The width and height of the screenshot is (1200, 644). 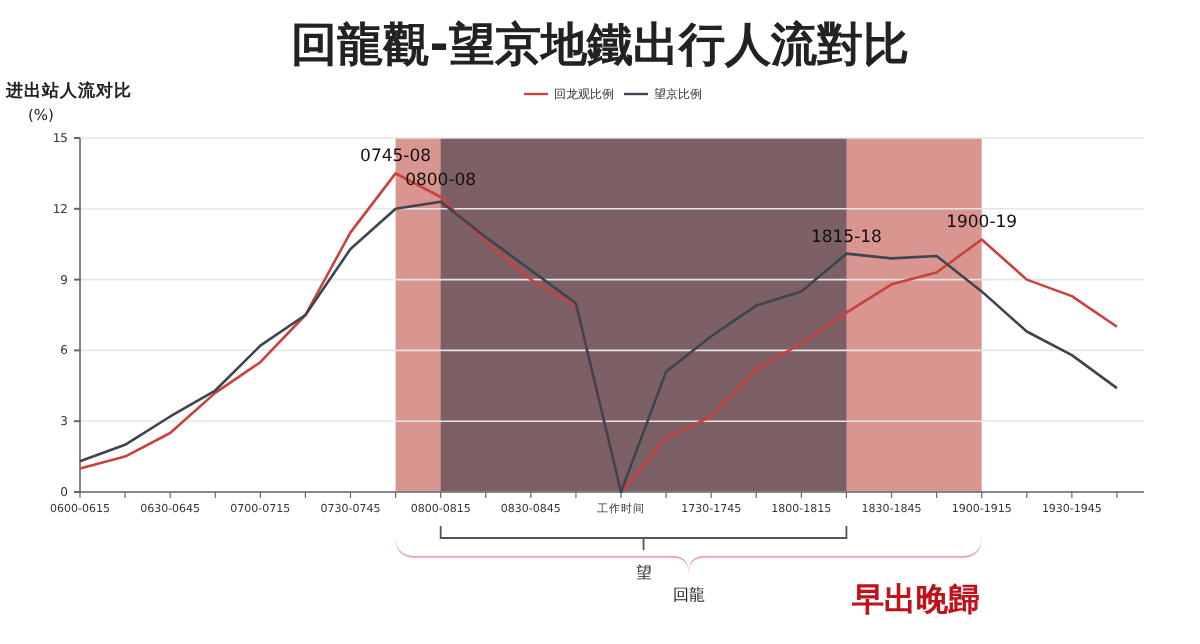 I want to click on annotation: 1900-19, so click(x=982, y=223).